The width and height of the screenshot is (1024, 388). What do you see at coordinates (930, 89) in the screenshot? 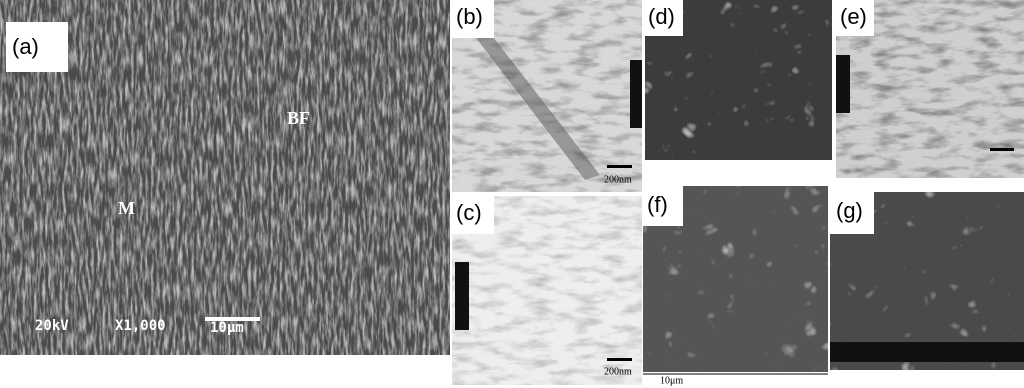
I see `panel-e: (e)` at bounding box center [930, 89].